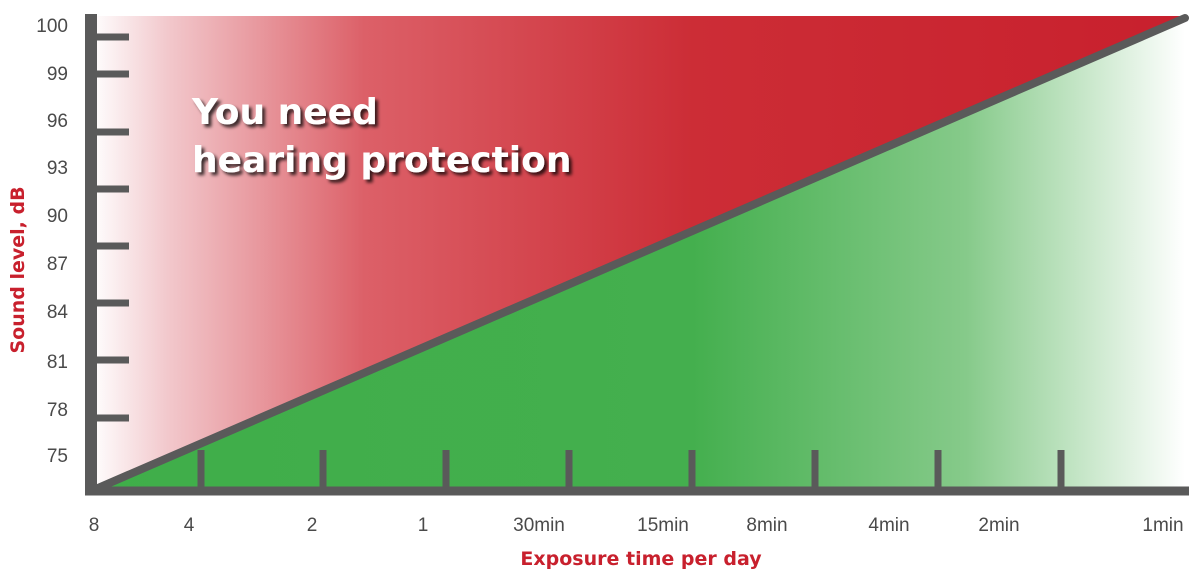  Describe the element at coordinates (539, 525) in the screenshot. I see `x-tick-label: 30min` at that location.